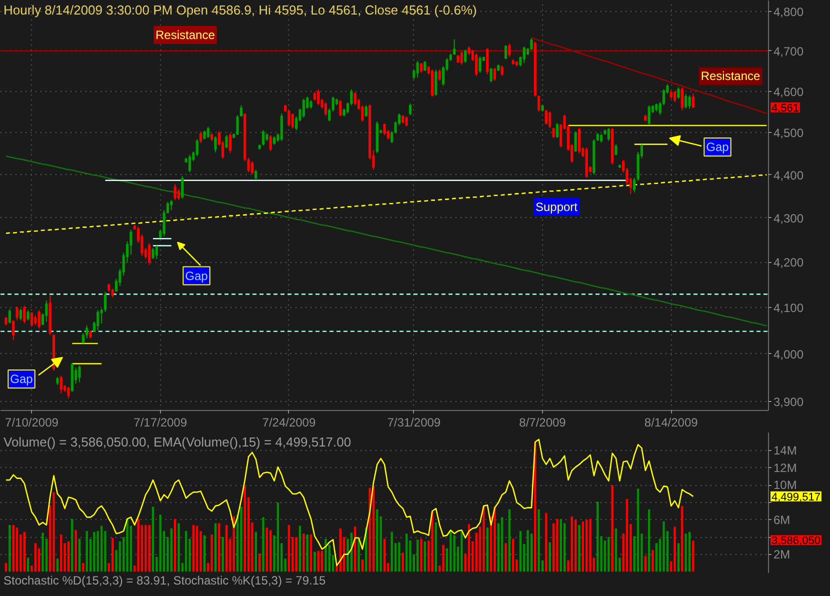 Image resolution: width=830 pixels, height=596 pixels. I want to click on y-tick-label: 2M, so click(782, 554).